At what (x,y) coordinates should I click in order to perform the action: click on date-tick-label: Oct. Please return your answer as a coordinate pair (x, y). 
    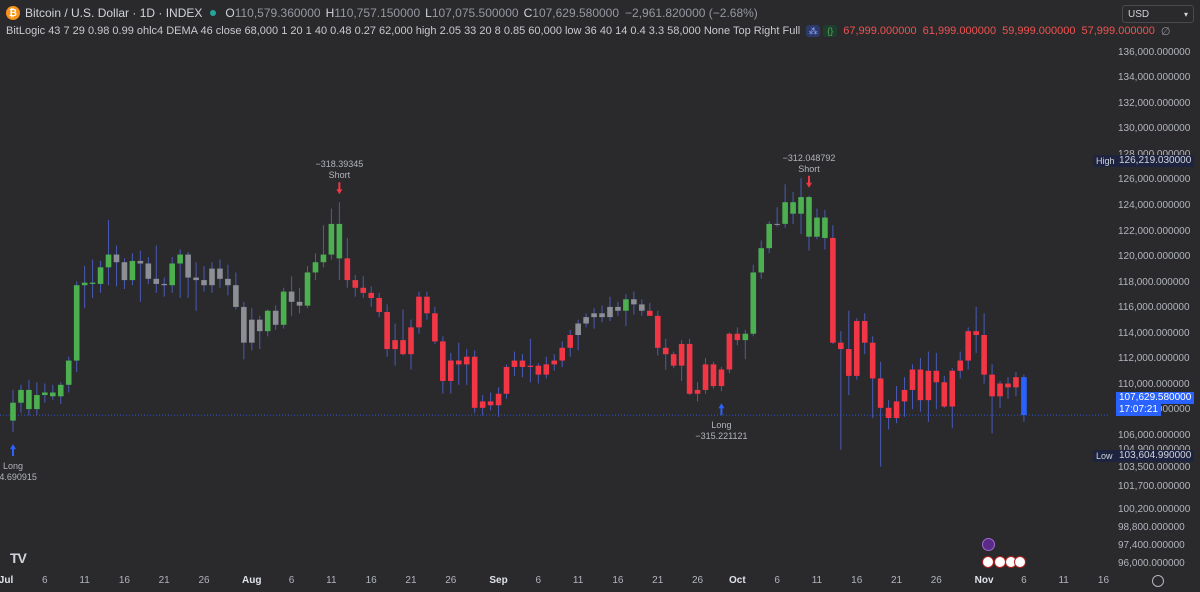
    Looking at the image, I should click on (737, 580).